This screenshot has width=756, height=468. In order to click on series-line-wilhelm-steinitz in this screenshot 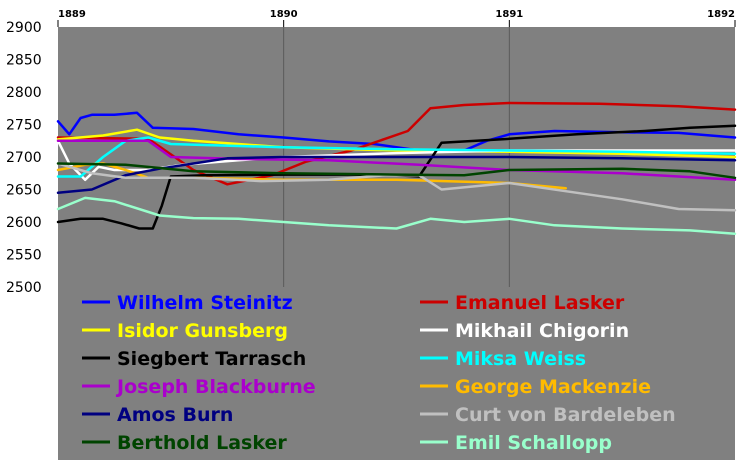, I will do `click(396, 131)`.